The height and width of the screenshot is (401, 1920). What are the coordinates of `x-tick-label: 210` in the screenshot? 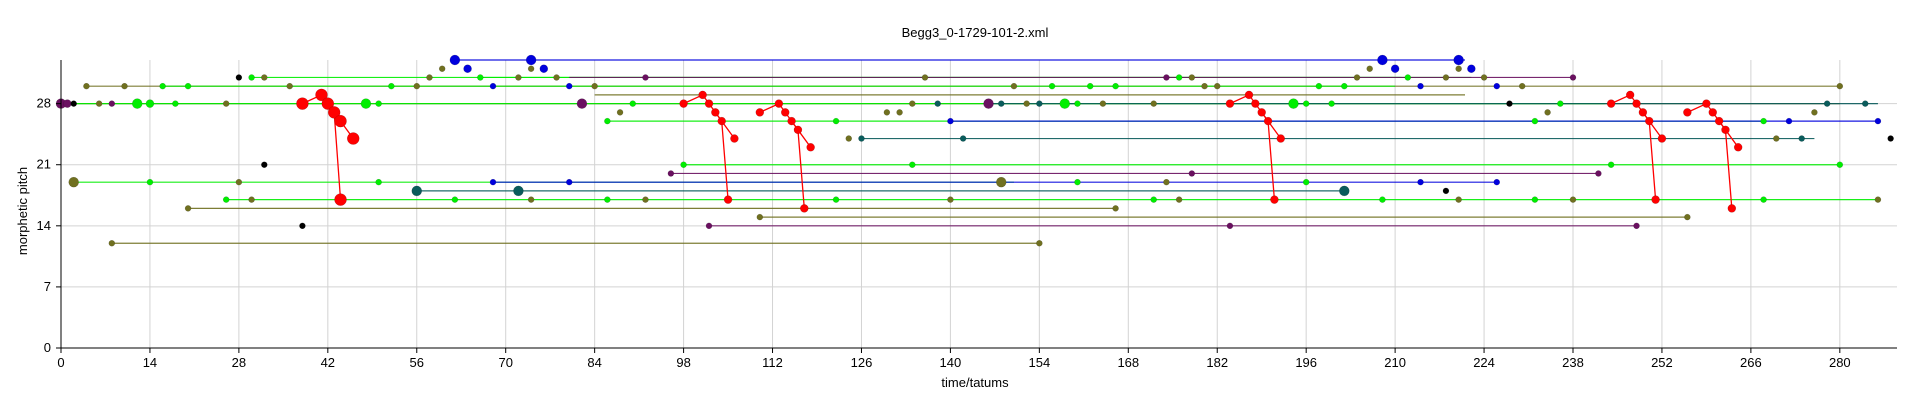 It's located at (1395, 362).